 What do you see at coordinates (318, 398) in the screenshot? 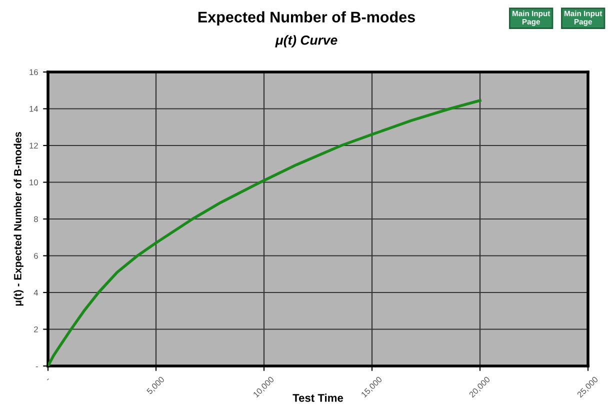
I see `x-axis-title: Test Time` at bounding box center [318, 398].